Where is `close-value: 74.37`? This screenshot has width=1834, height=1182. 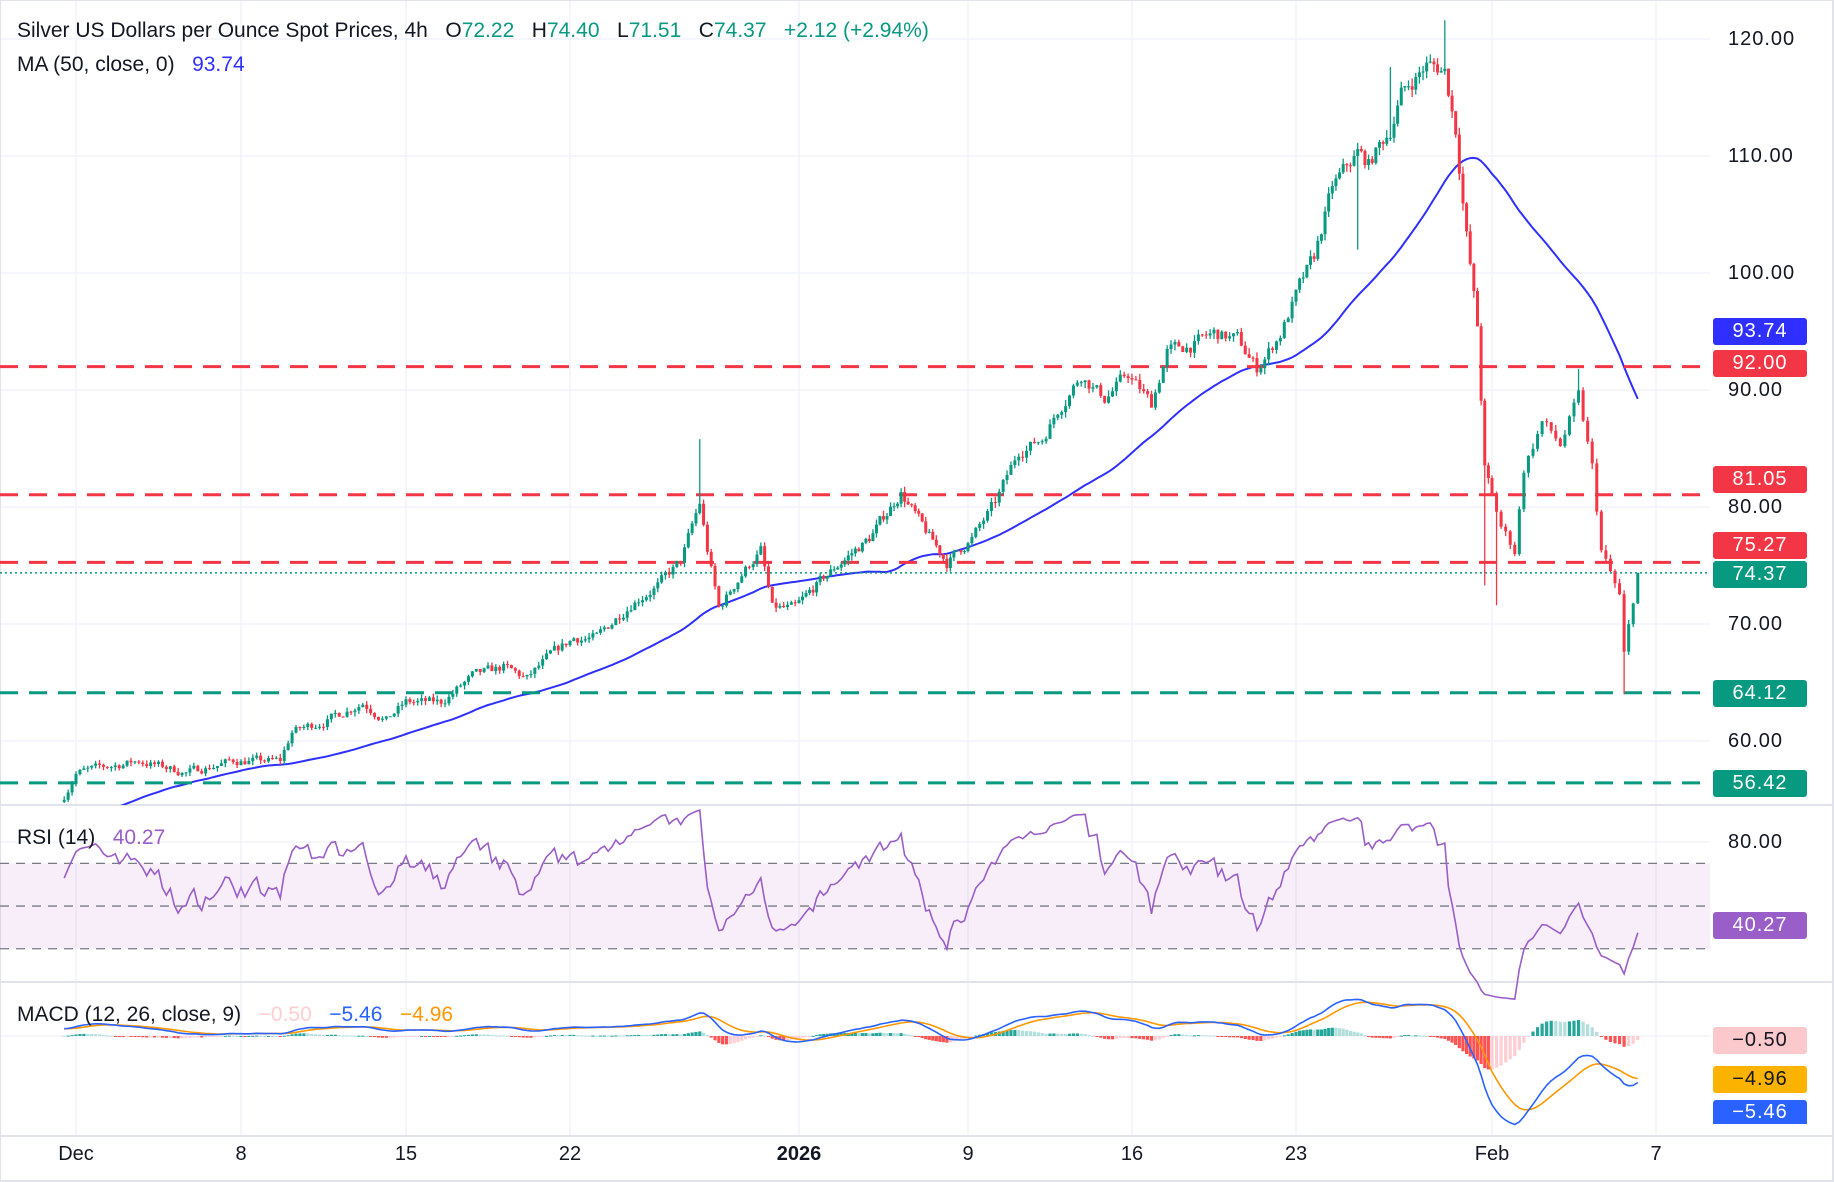
close-value: 74.37 is located at coordinates (740, 30).